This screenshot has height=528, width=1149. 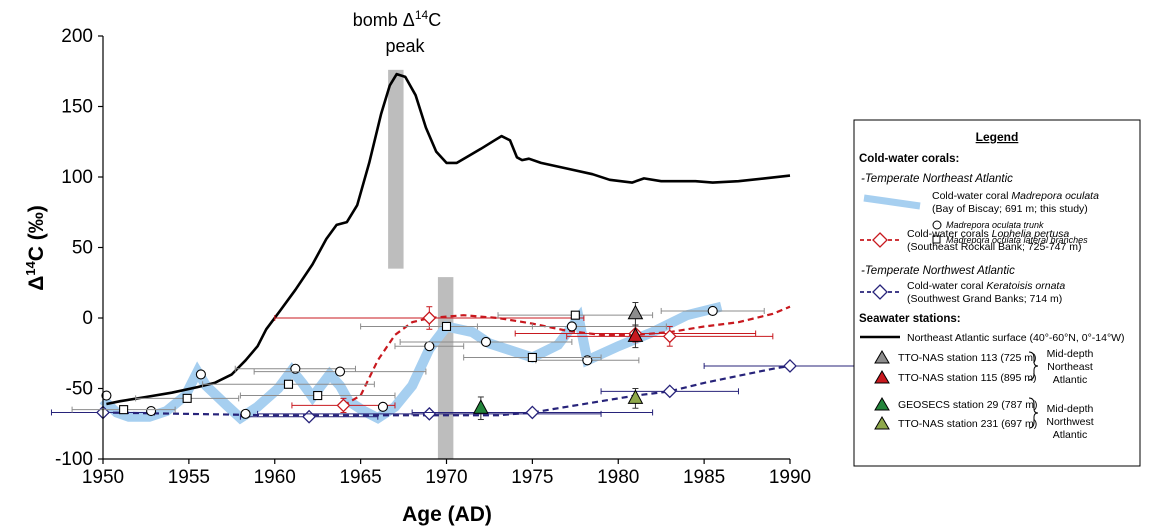 I want to click on y-tick-label-4: 100, so click(x=77, y=177).